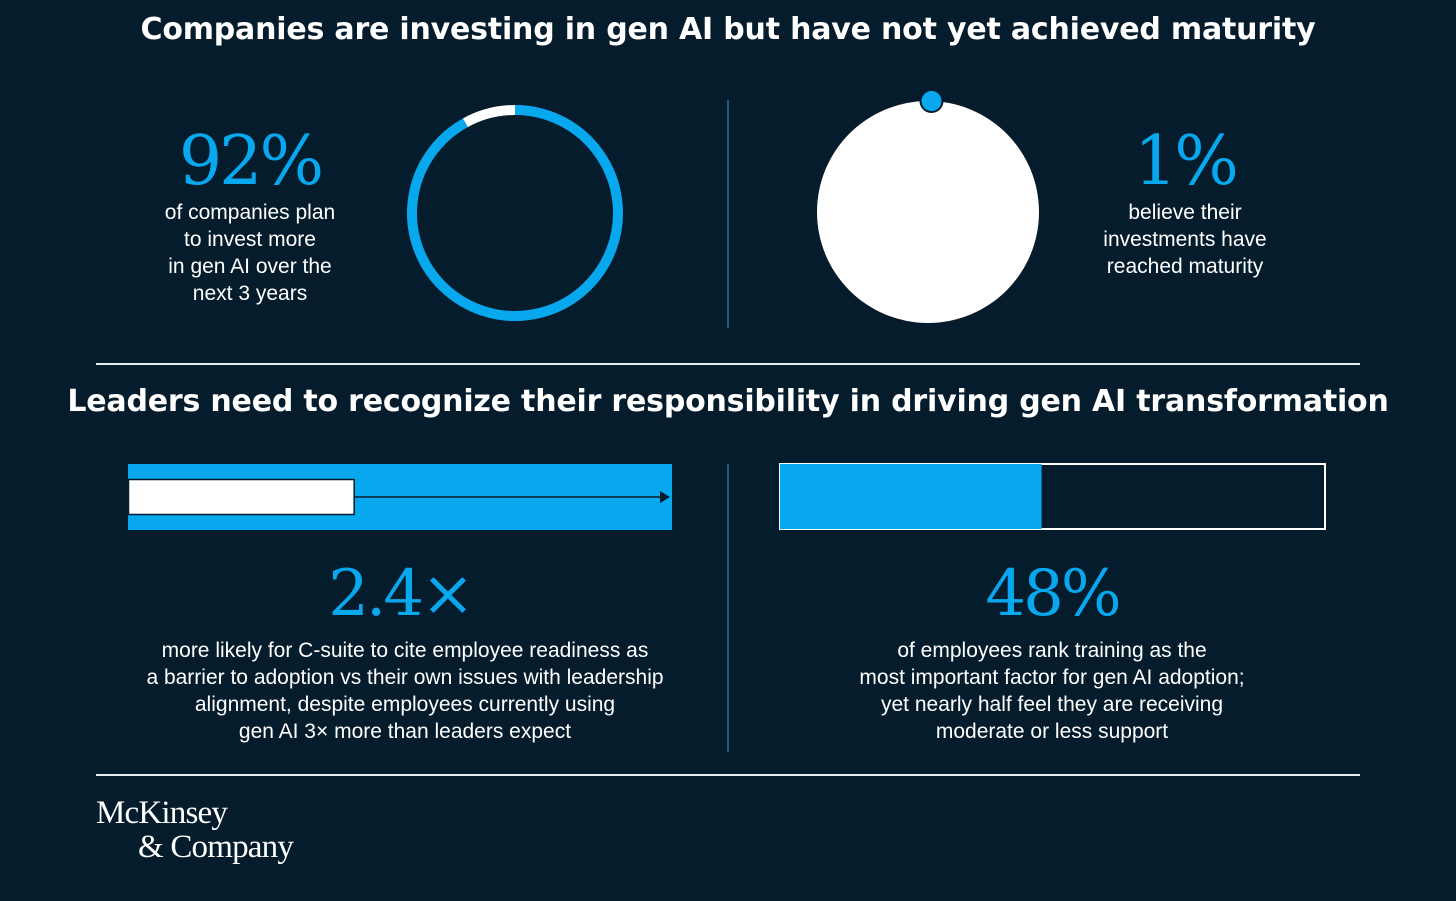 This screenshot has width=1456, height=901. I want to click on logo-line-1: McKinsey, so click(162, 813).